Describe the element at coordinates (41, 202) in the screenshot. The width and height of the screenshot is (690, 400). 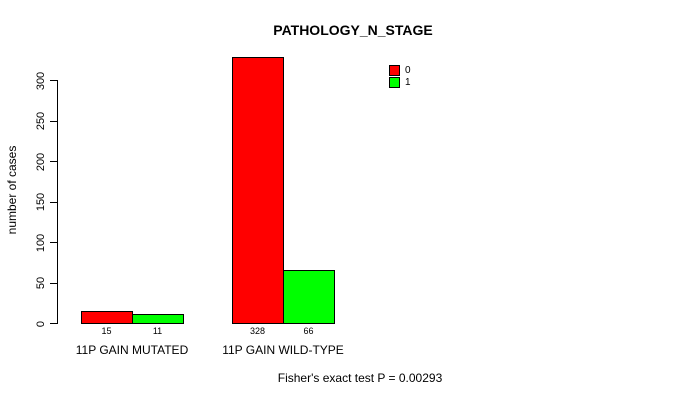
I see `y-axis-tick-label: 150` at that location.